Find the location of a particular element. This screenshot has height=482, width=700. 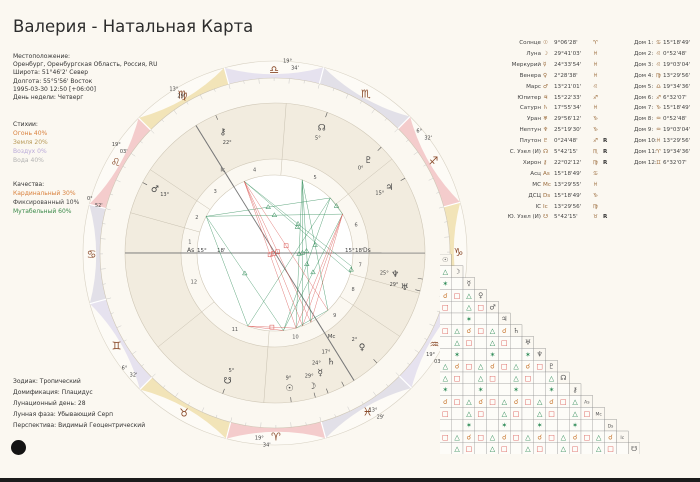

planet-degree: 13°29'55' is located at coordinates (568, 184).